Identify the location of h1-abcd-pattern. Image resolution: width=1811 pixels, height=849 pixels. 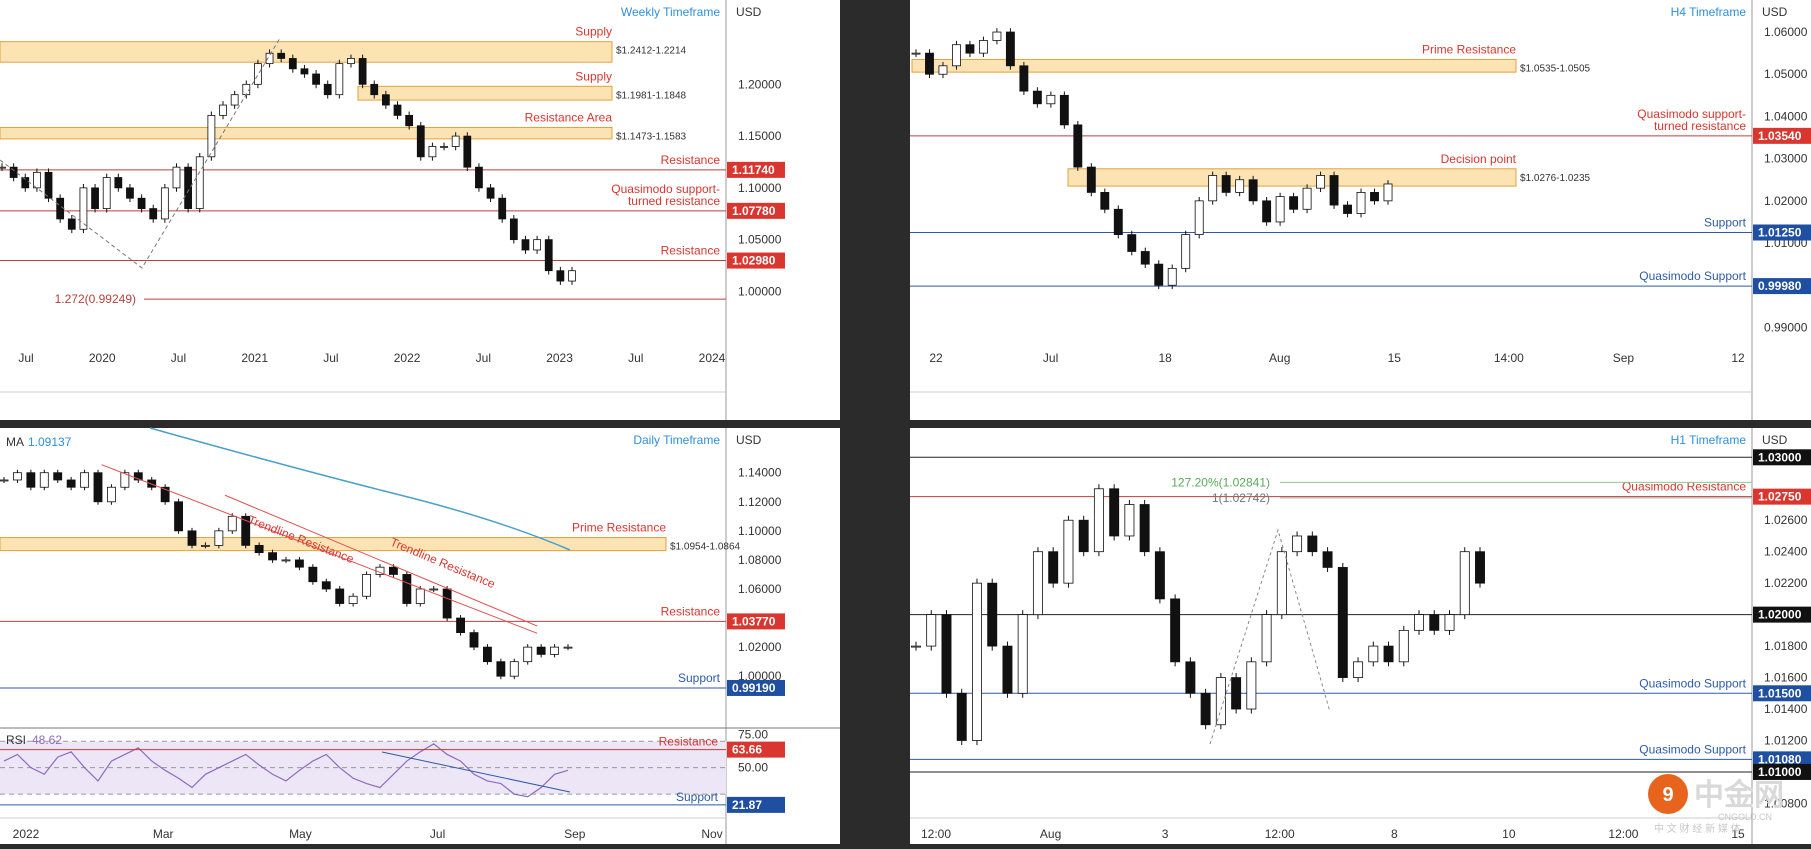
(1270, 636).